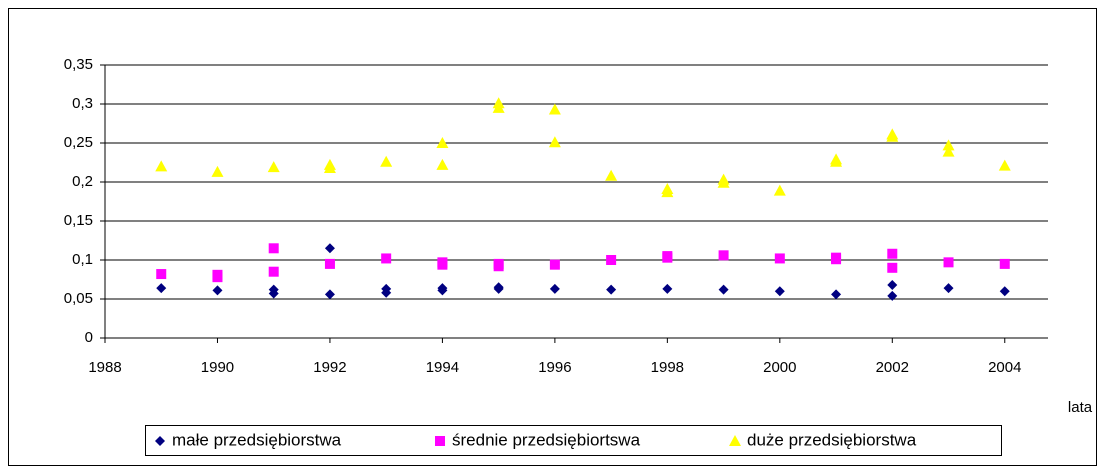 The width and height of the screenshot is (1105, 474). Describe the element at coordinates (546, 439) in the screenshot. I see `legend-label: średnie przedsiębiortswa` at that location.